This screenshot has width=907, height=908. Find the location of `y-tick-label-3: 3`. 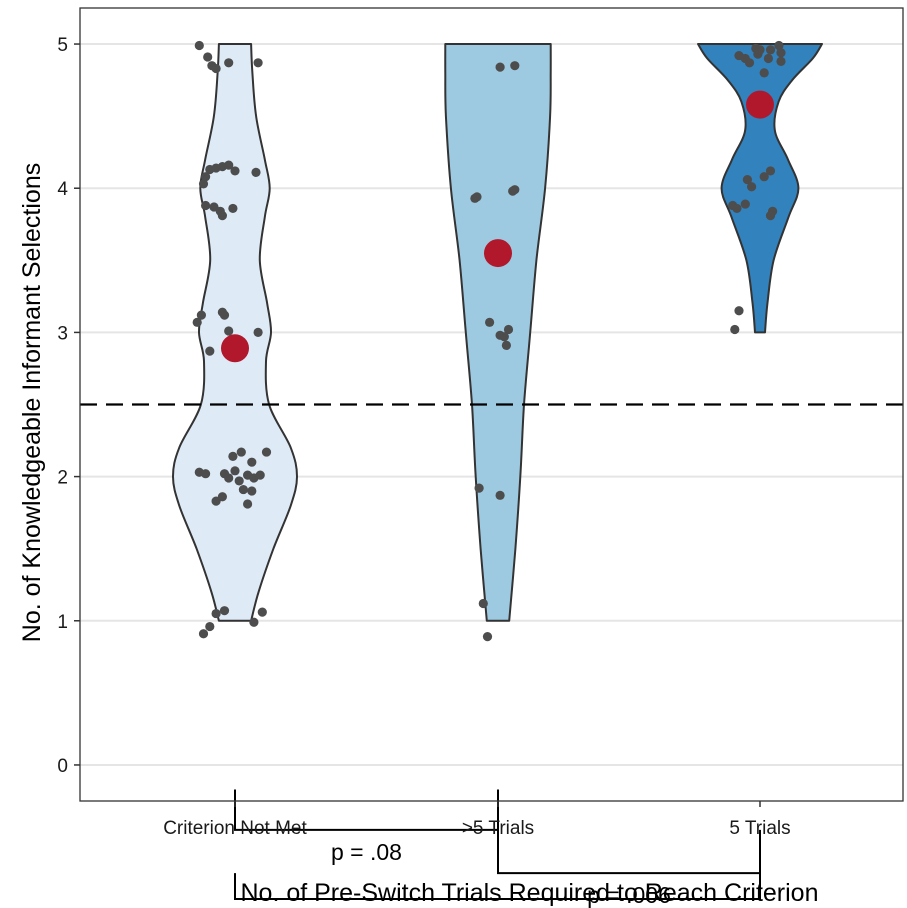

y-tick-label-3: 3 is located at coordinates (62, 333).